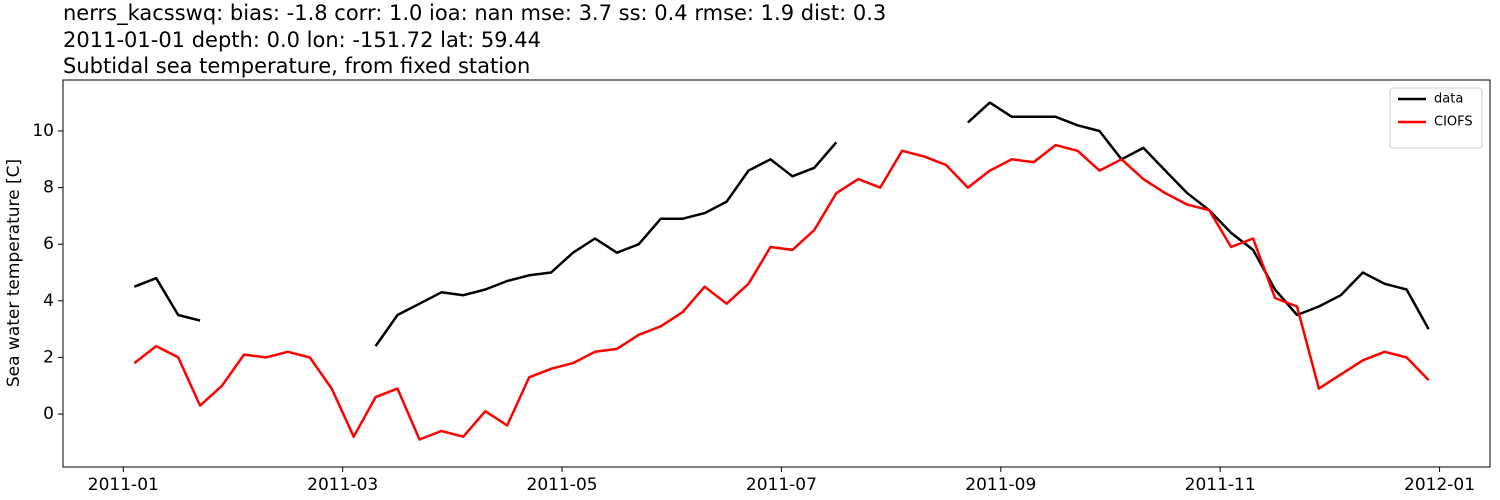 The image size is (1500, 500). What do you see at coordinates (48, 244) in the screenshot?
I see `y-tick-label: 6` at bounding box center [48, 244].